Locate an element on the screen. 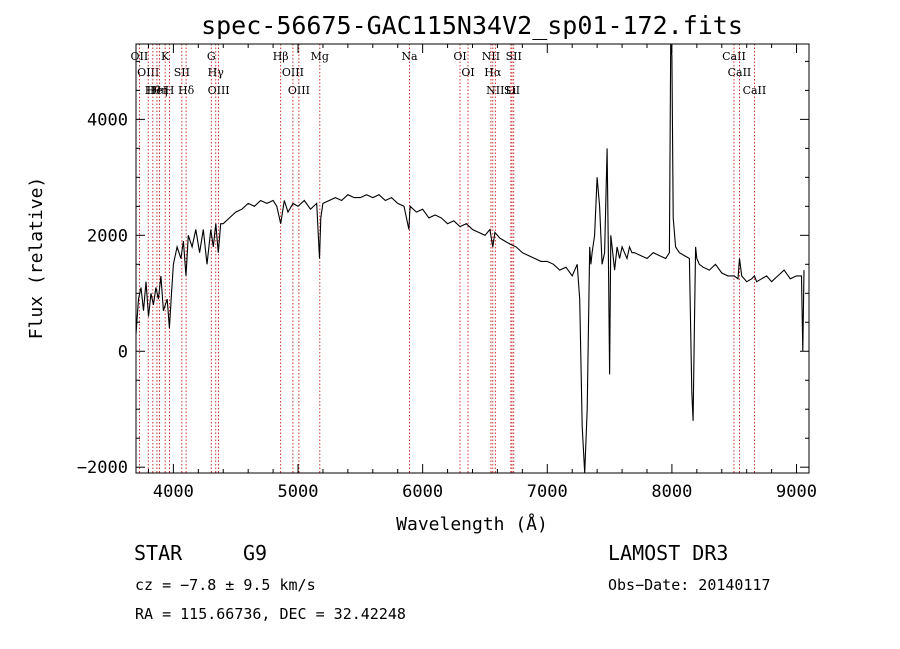  marker-label: Li is located at coordinates (510, 90).